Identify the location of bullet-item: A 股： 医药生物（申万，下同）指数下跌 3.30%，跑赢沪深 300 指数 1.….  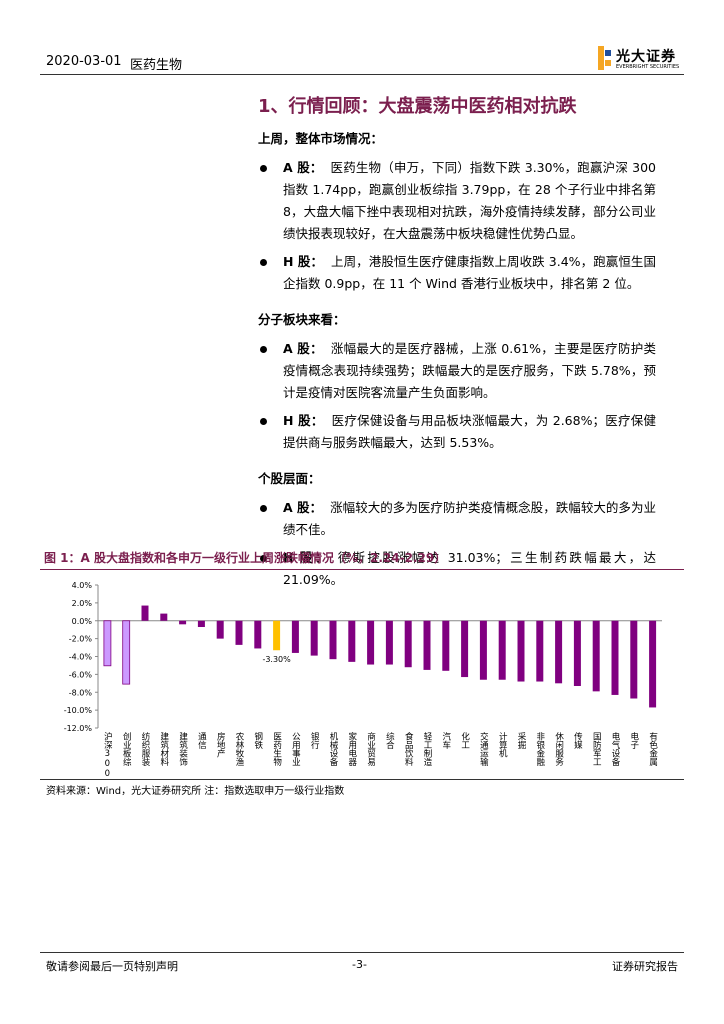
(457, 201).